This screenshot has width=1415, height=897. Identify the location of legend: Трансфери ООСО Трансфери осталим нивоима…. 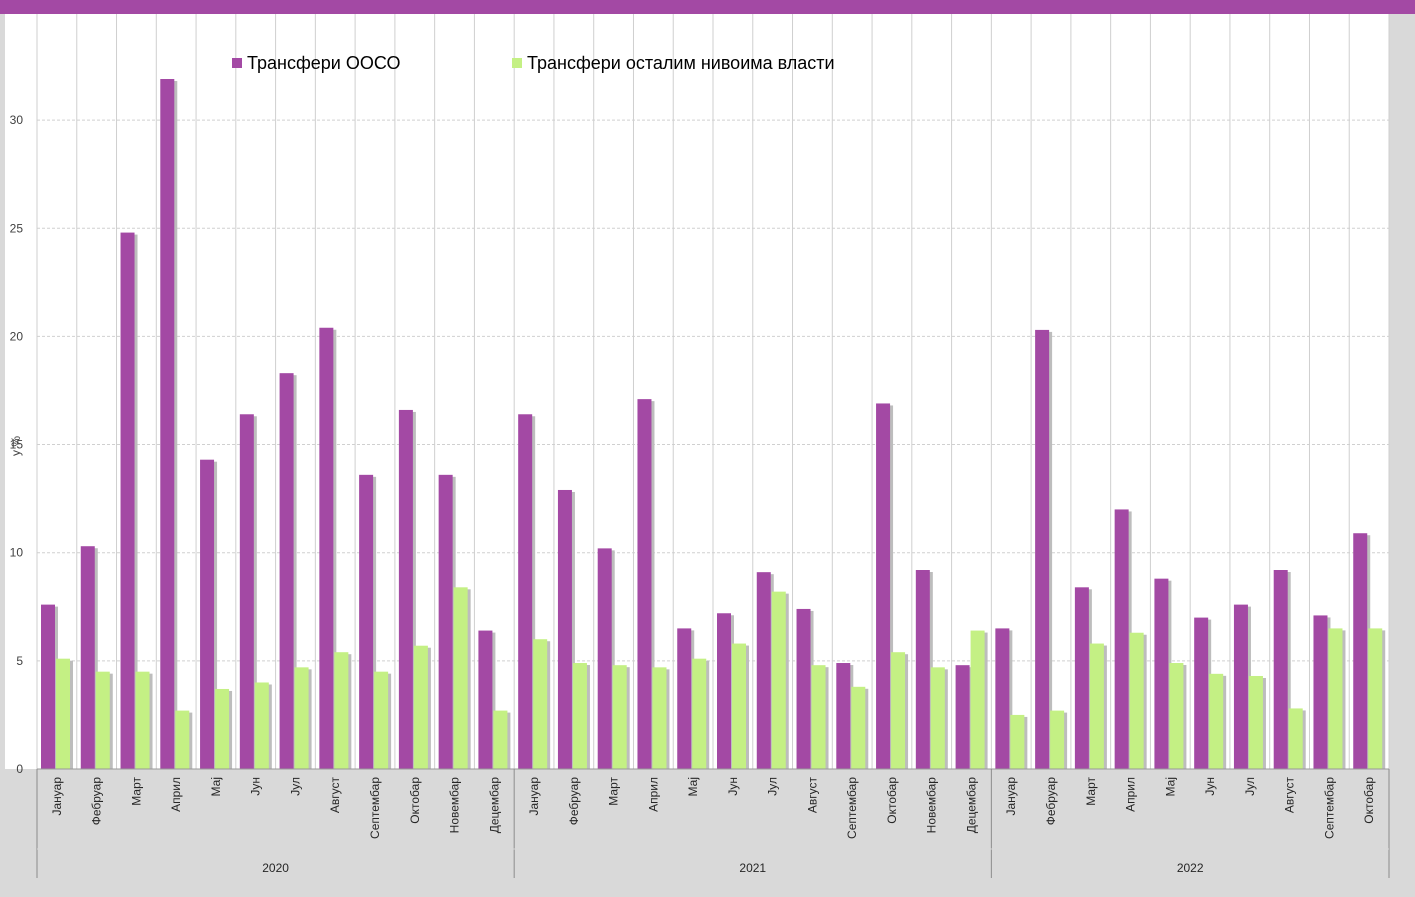
(533, 63).